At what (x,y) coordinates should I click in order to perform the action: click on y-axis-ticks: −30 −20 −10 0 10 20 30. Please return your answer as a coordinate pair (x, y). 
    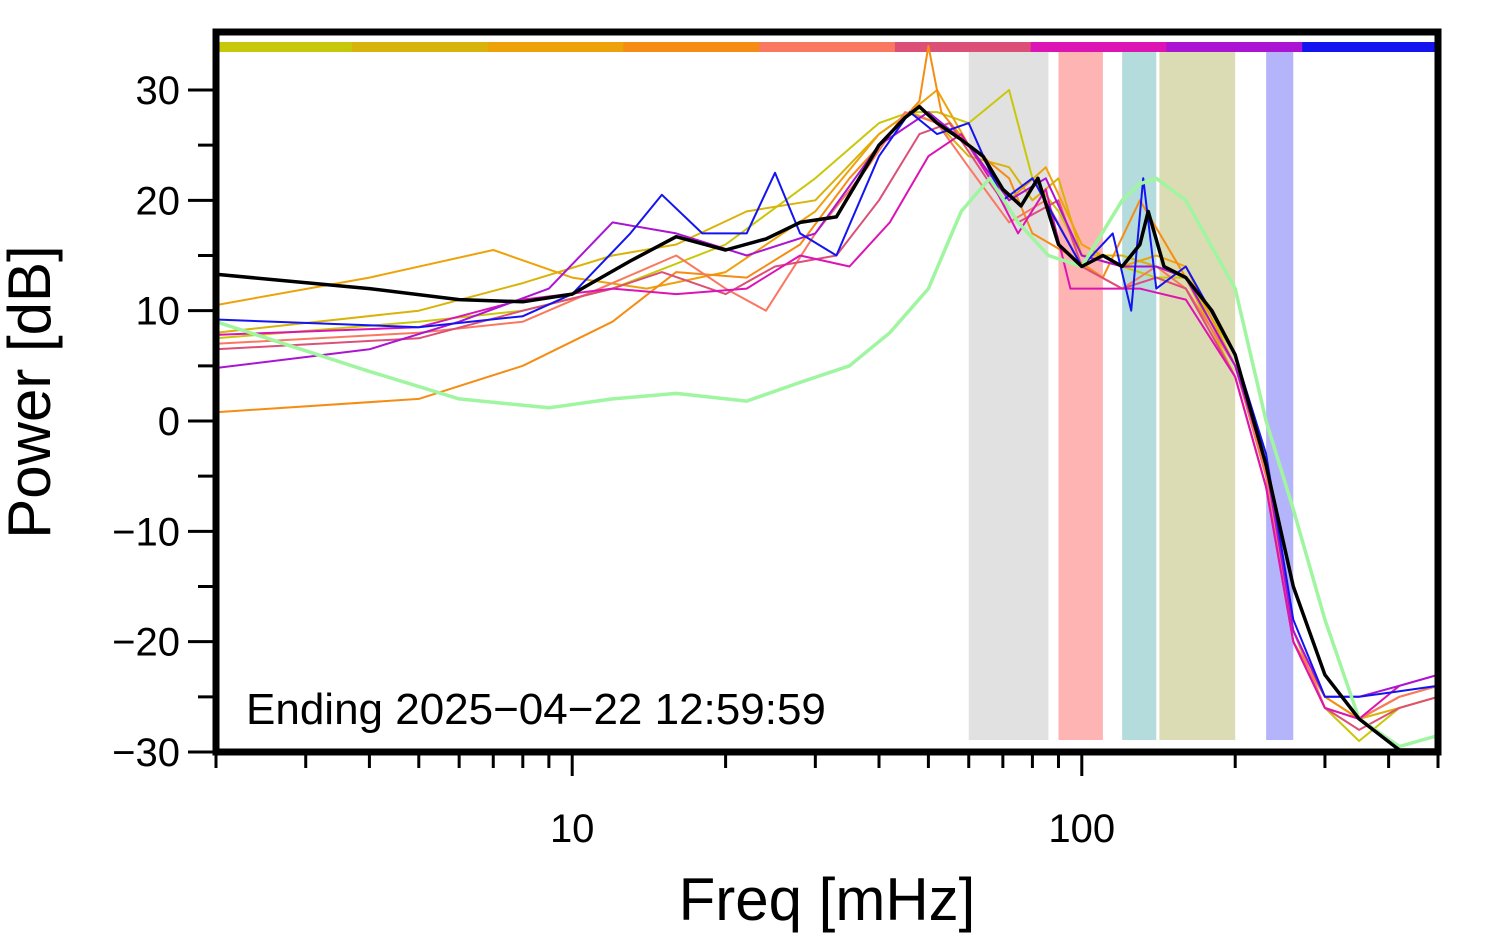
    Looking at the image, I should click on (164, 422).